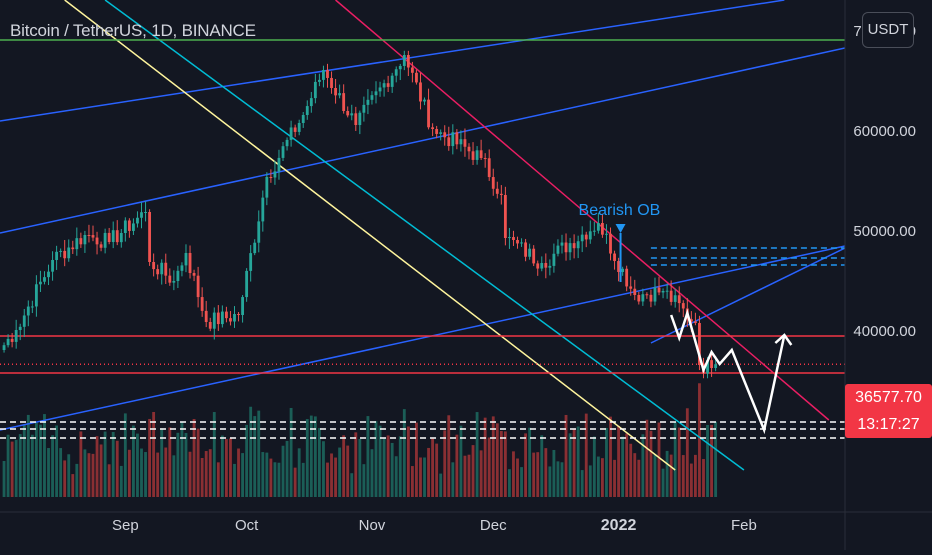 The width and height of the screenshot is (932, 555). Describe the element at coordinates (888, 30) in the screenshot. I see `currency-button: USDT` at that location.